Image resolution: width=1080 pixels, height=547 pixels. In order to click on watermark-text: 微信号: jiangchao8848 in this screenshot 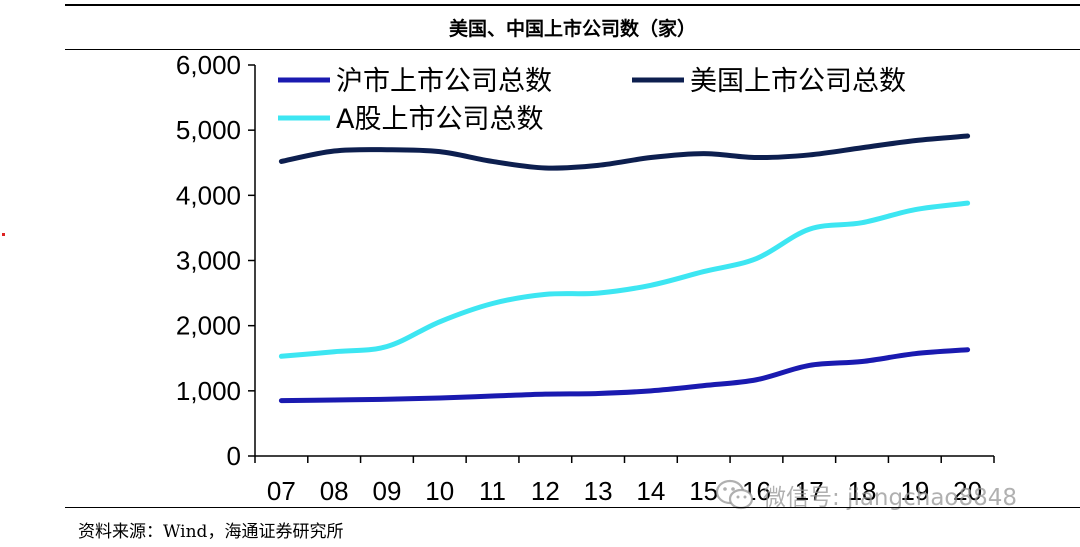, I will do `click(890, 498)`.